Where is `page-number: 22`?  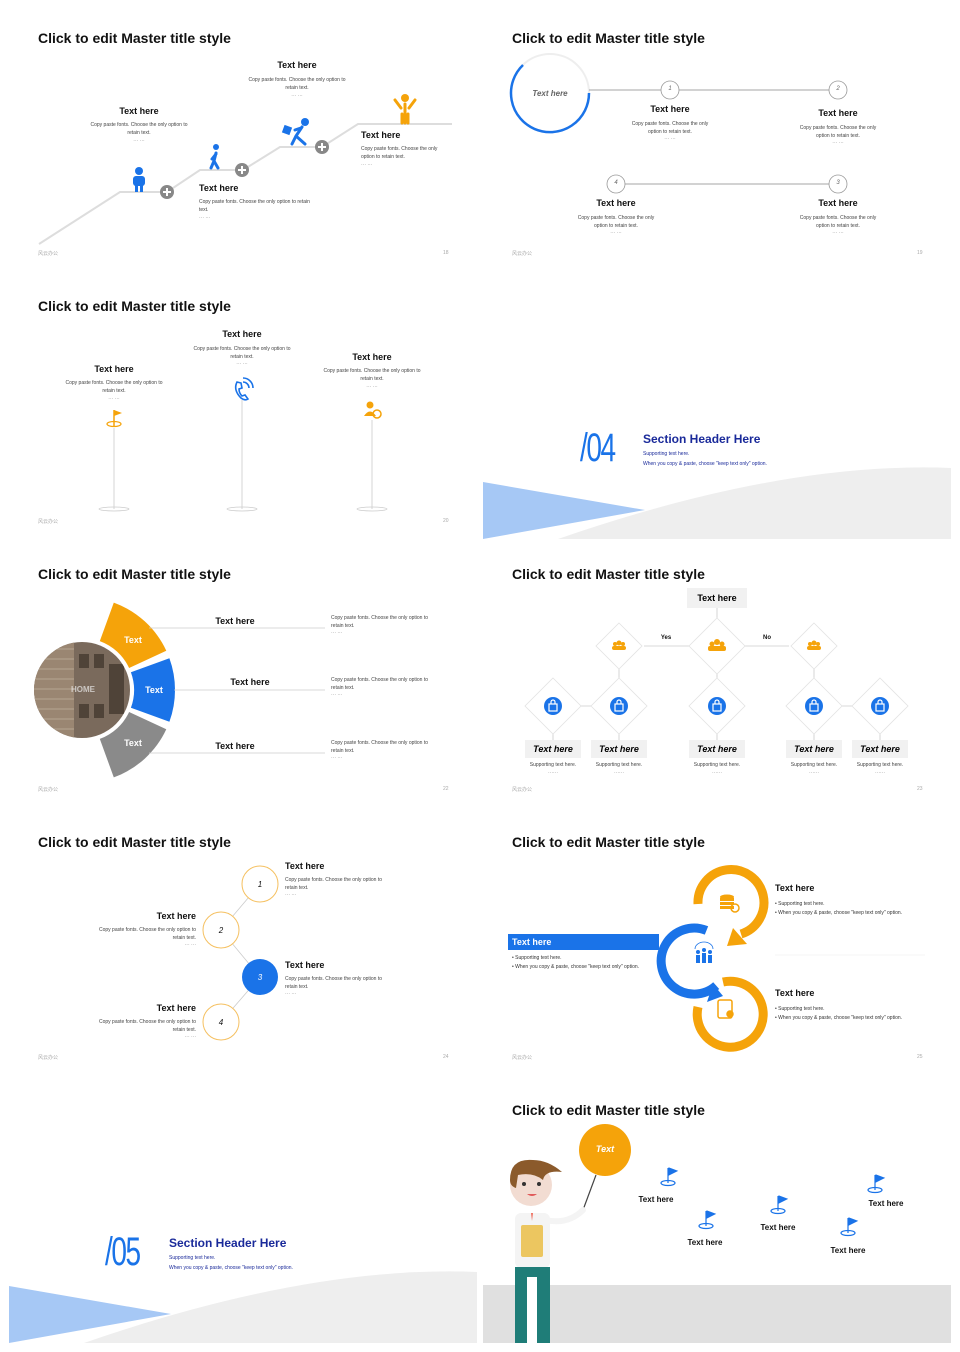 page-number: 22 is located at coordinates (446, 789).